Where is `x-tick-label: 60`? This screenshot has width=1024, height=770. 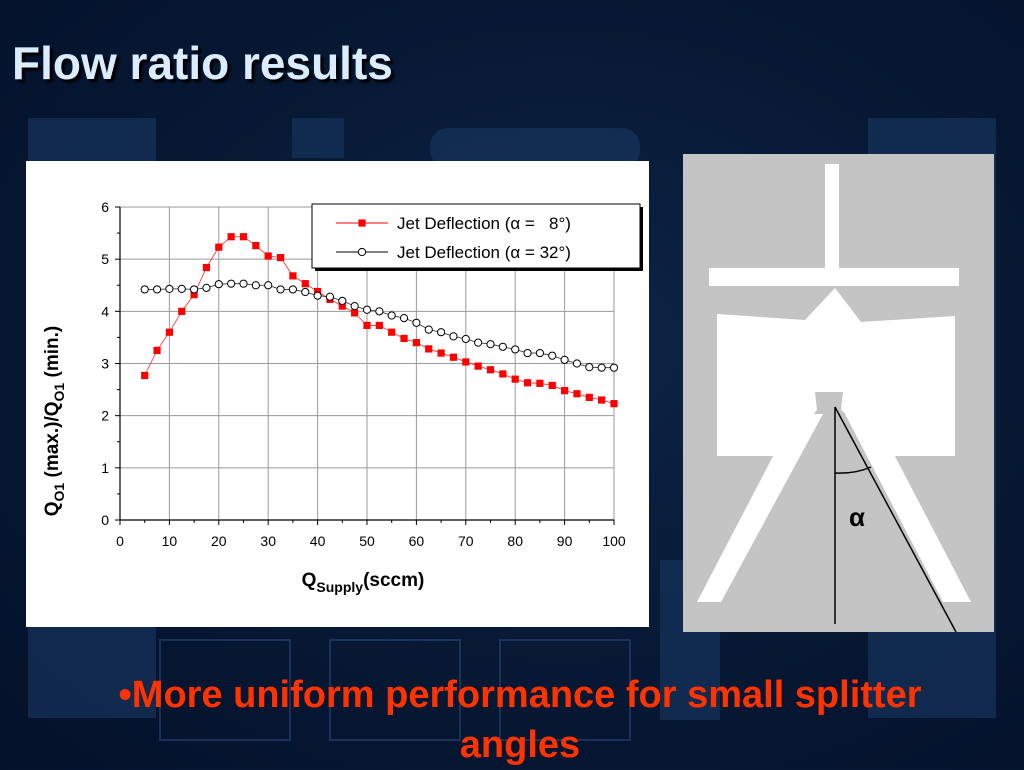 x-tick-label: 60 is located at coordinates (417, 541).